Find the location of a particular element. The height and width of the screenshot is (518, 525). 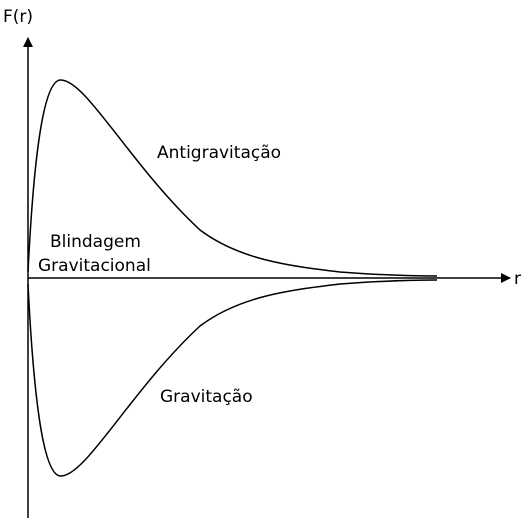

region-label: Gravitacional is located at coordinates (94, 266).